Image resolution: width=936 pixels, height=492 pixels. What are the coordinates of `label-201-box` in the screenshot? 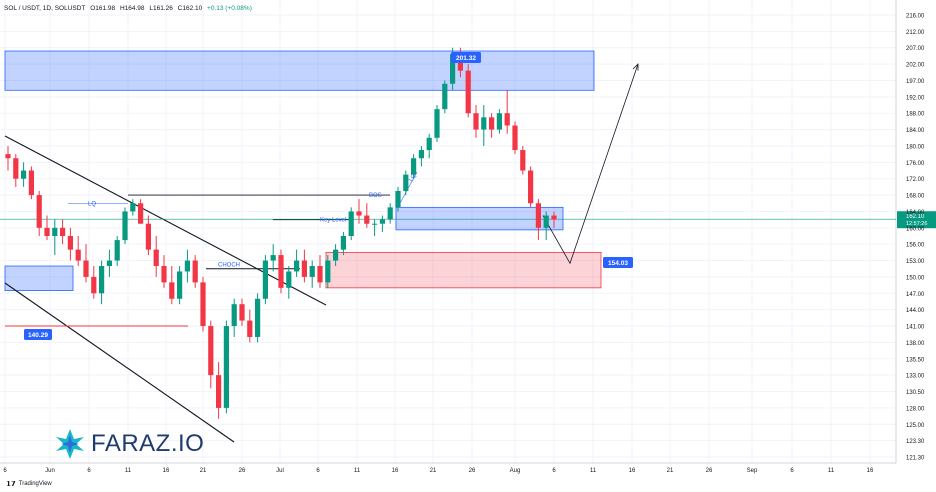 It's located at (466, 57).